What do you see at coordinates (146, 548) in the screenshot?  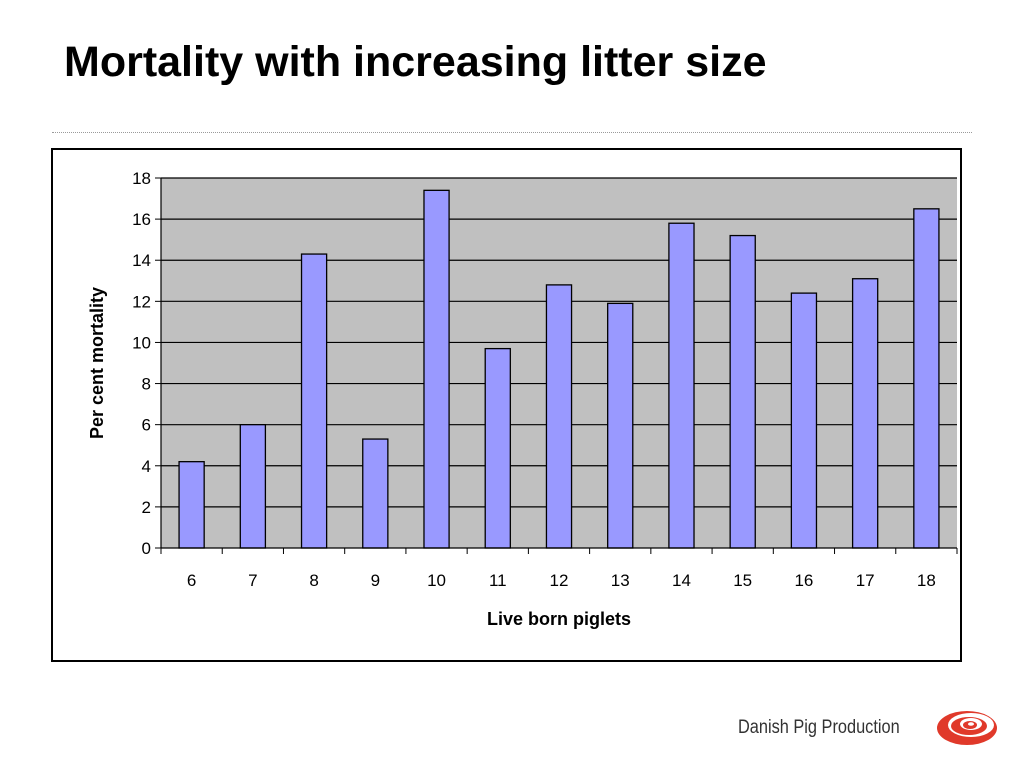 I see `y-tick-label: 0` at bounding box center [146, 548].